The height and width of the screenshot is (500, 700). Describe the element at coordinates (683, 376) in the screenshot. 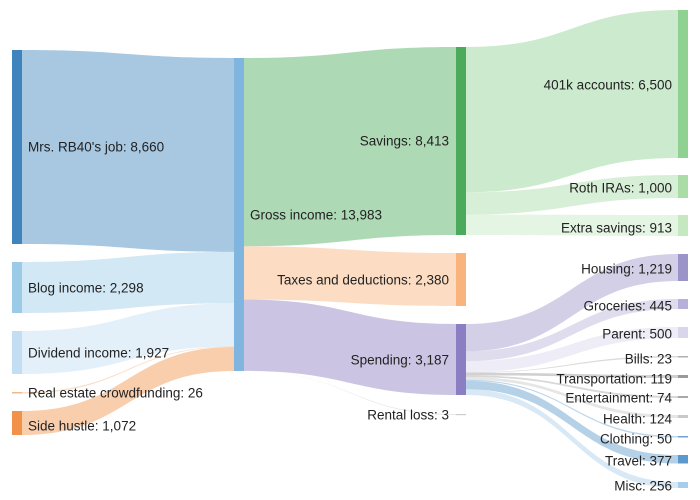

I see `node-bar-transportation` at that location.